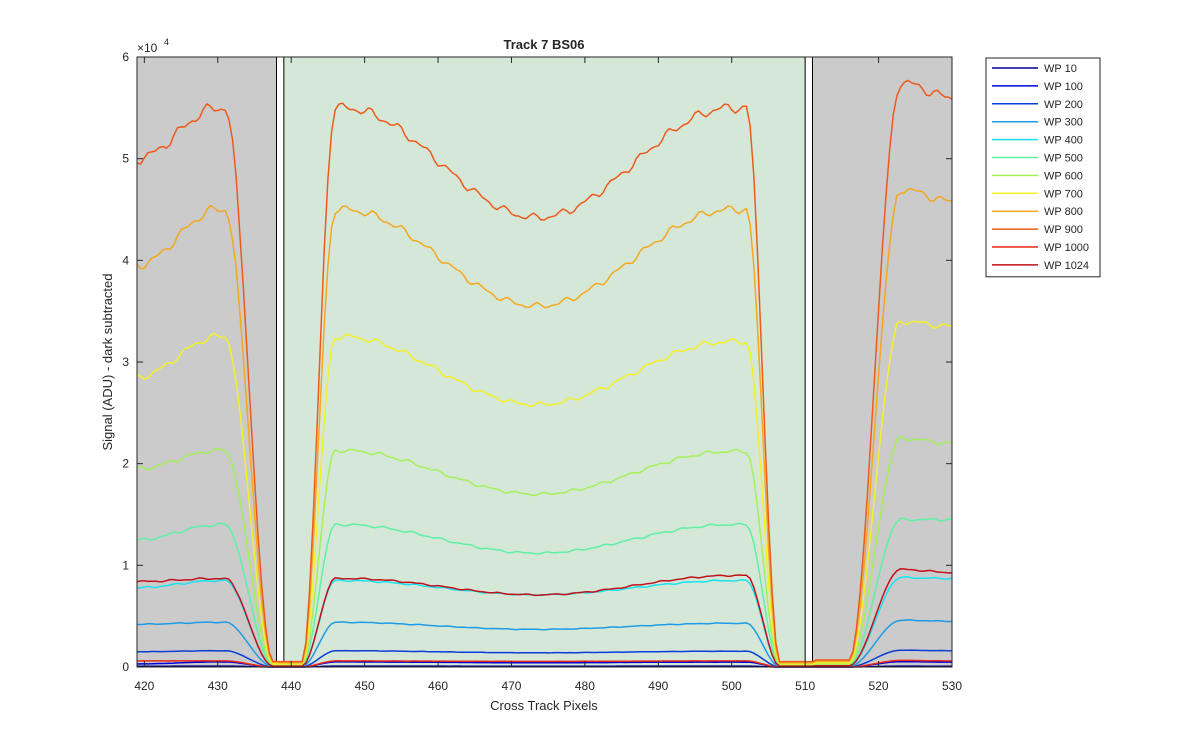 The height and width of the screenshot is (750, 1200). I want to click on y-tick-label: 0, so click(125, 667).